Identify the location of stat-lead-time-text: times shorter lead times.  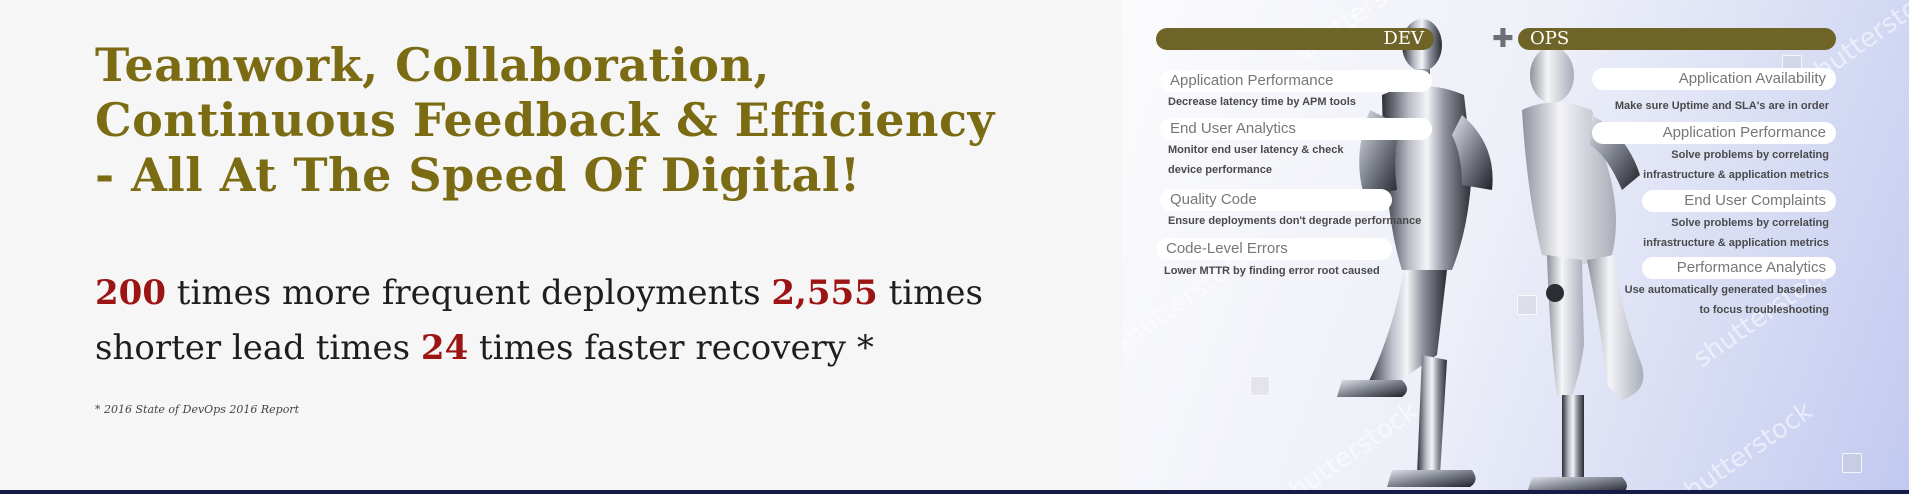
(539, 320).